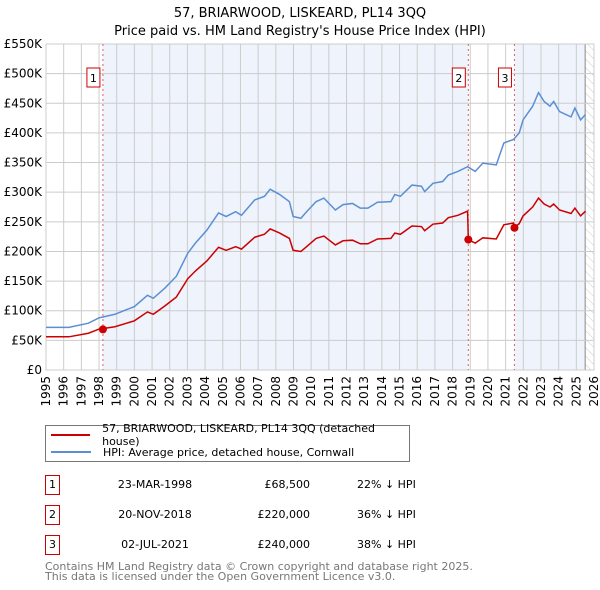  I want to click on x-tick-label: 2017, so click(435, 391).